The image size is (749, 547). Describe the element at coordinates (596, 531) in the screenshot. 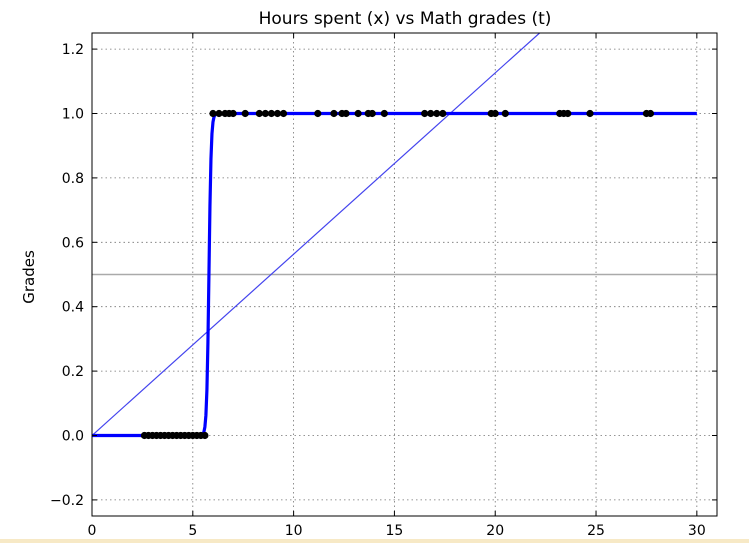

I see `x-tick-label: 25` at that location.